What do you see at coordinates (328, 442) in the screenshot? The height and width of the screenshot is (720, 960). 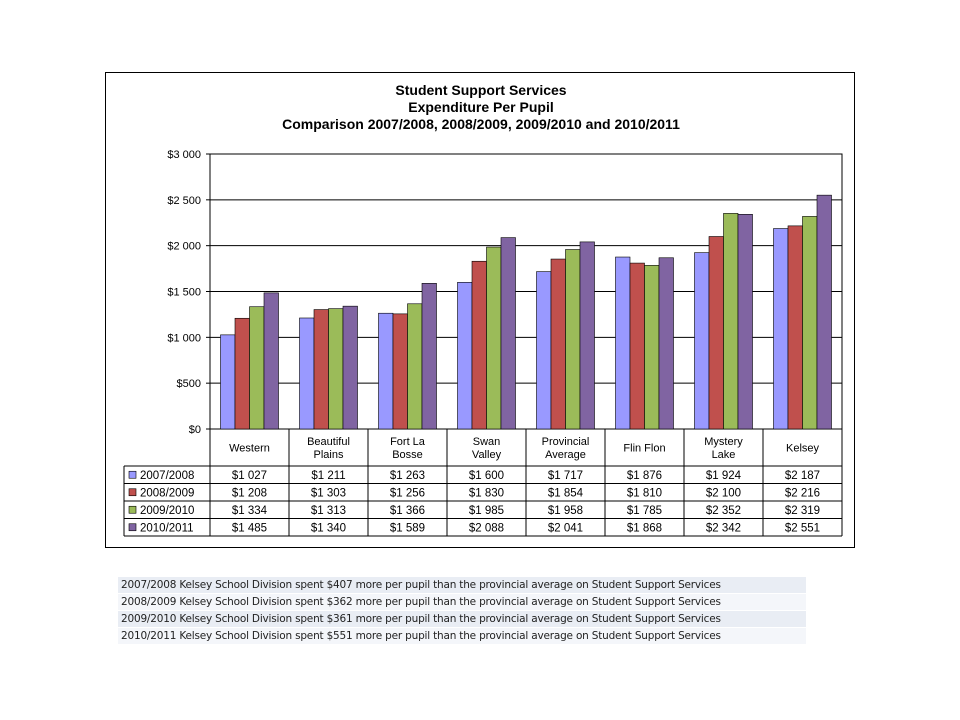 I see `x-tick-label: Beautiful` at bounding box center [328, 442].